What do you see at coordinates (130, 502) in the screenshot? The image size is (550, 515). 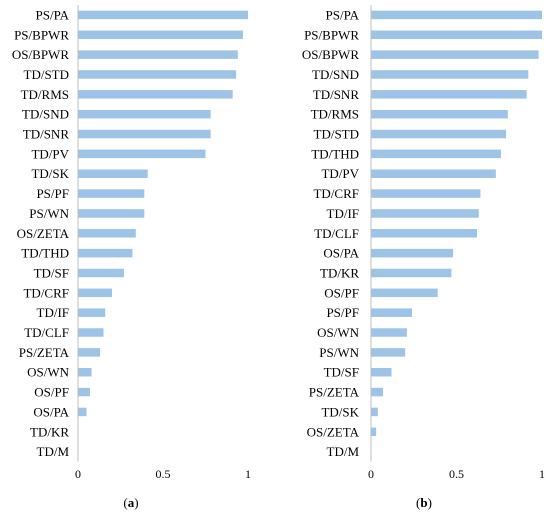 I see `panel-label: (a)` at bounding box center [130, 502].